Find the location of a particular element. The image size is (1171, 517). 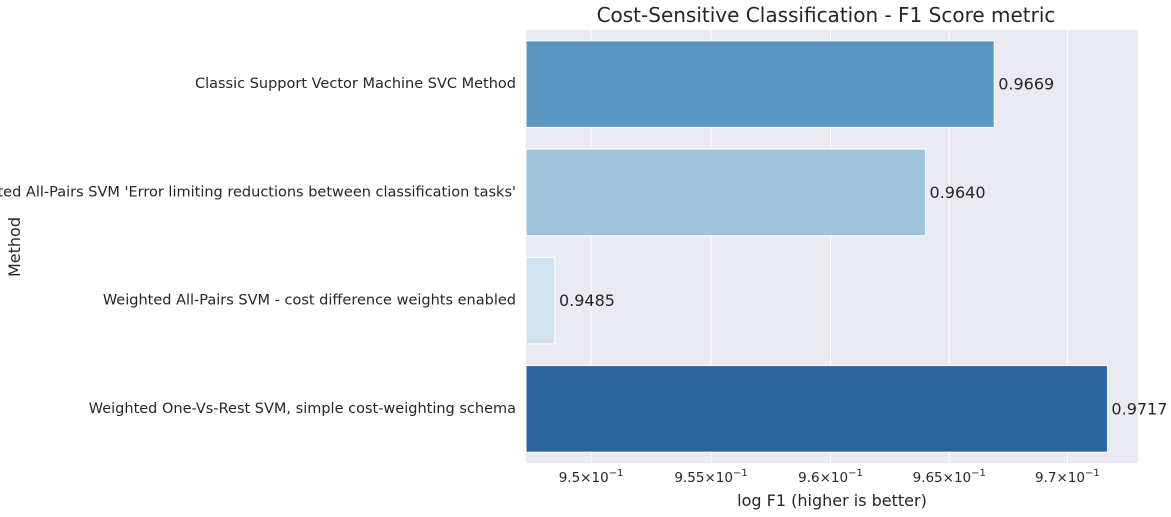

x-tick-label: 9.6×10⁻¹ is located at coordinates (830, 477).